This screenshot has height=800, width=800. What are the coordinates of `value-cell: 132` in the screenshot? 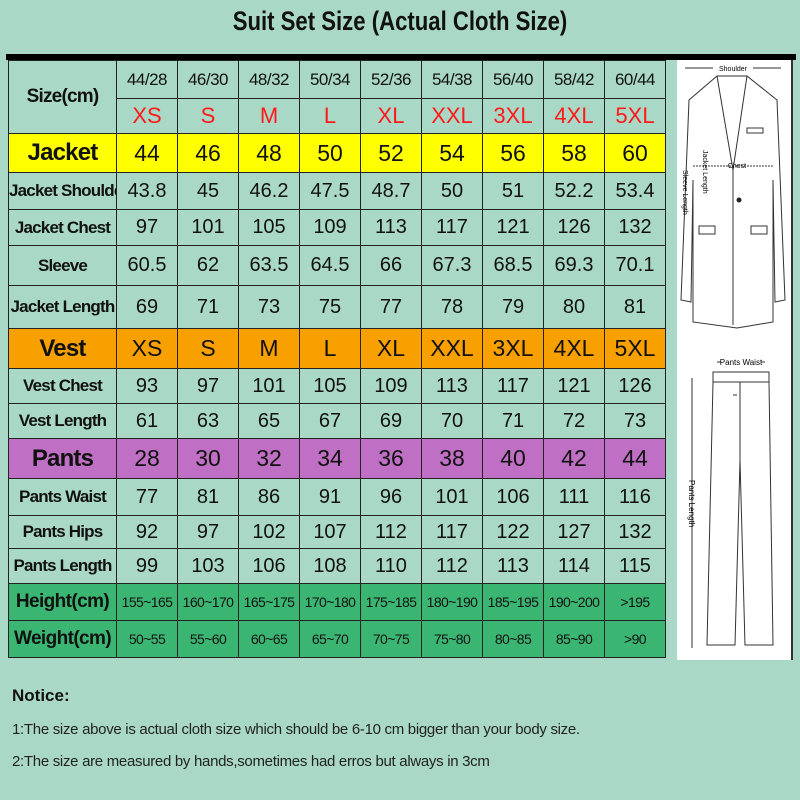 It's located at (635, 227).